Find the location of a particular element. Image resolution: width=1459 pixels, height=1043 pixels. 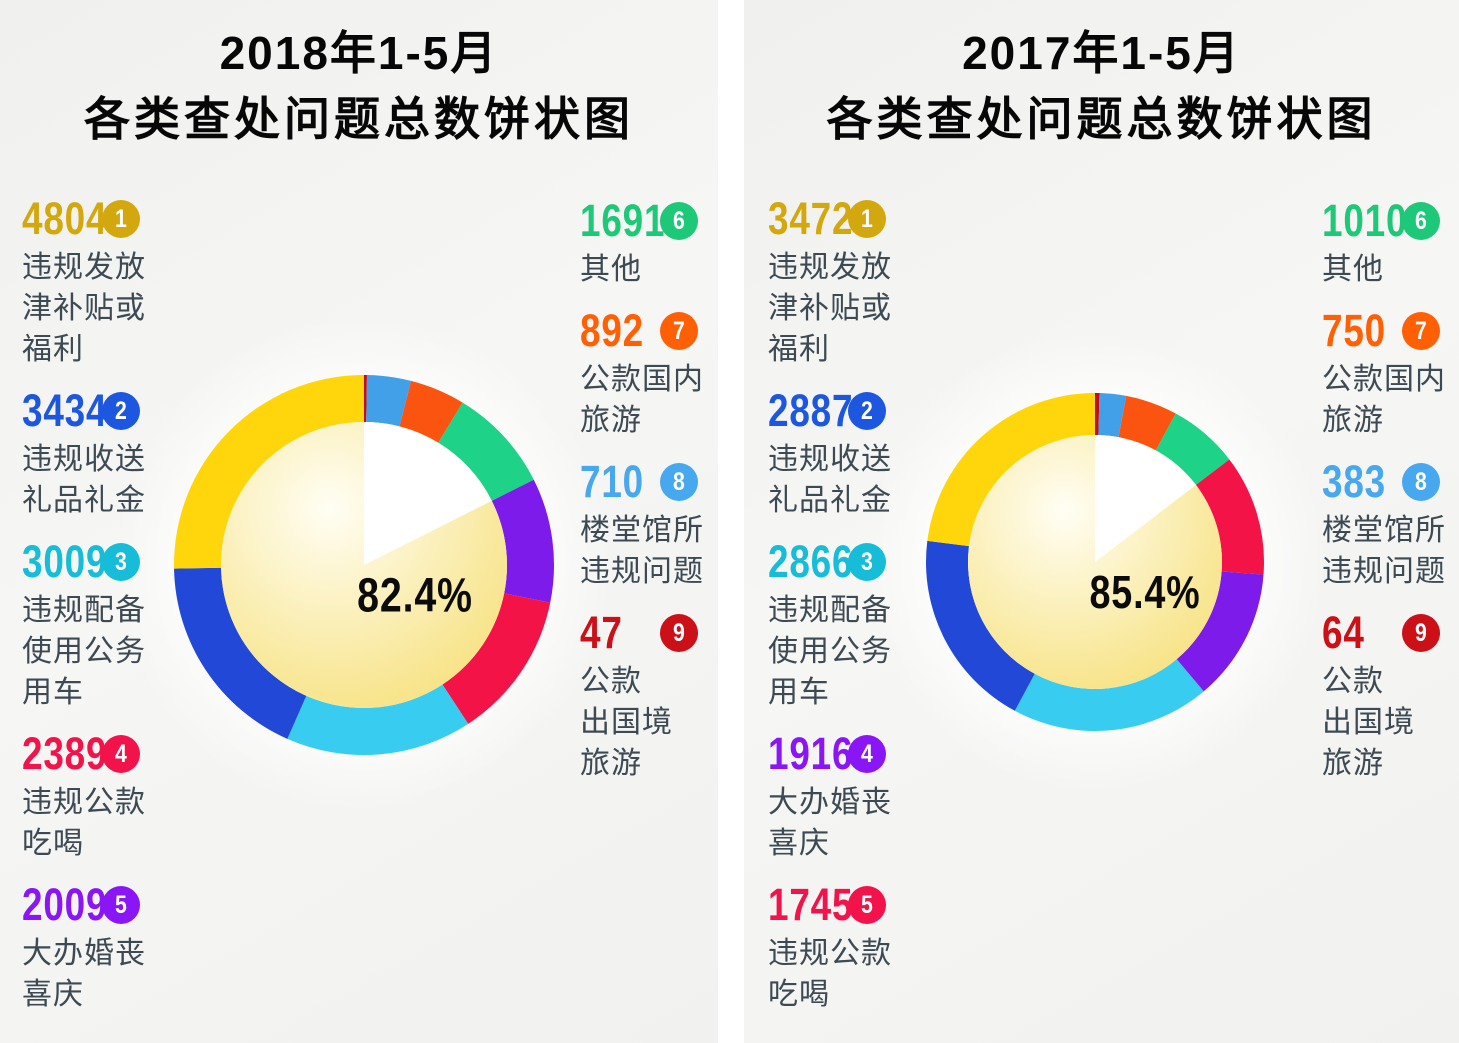

legend-value: 3472 is located at coordinates (811, 218).